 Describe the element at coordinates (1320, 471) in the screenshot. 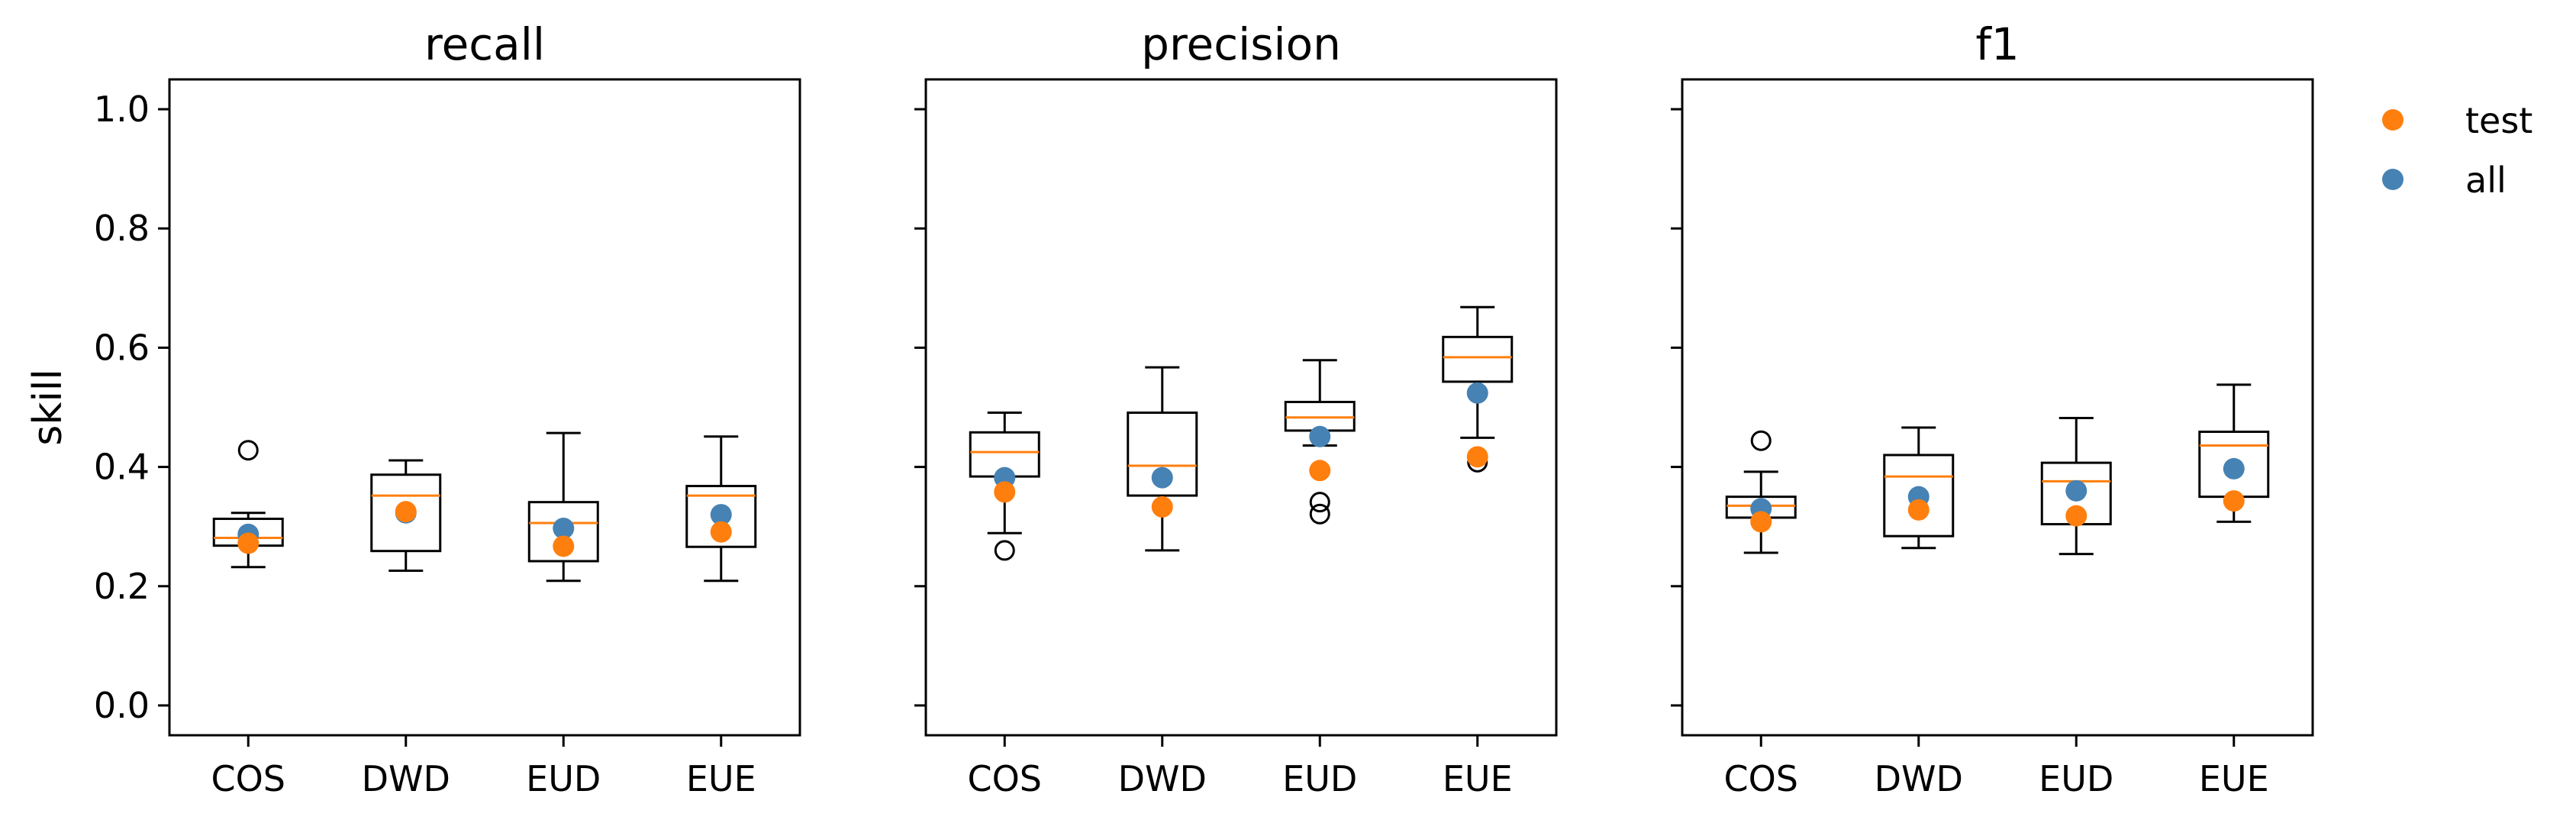

I see `test-point-precision-EUD` at that location.